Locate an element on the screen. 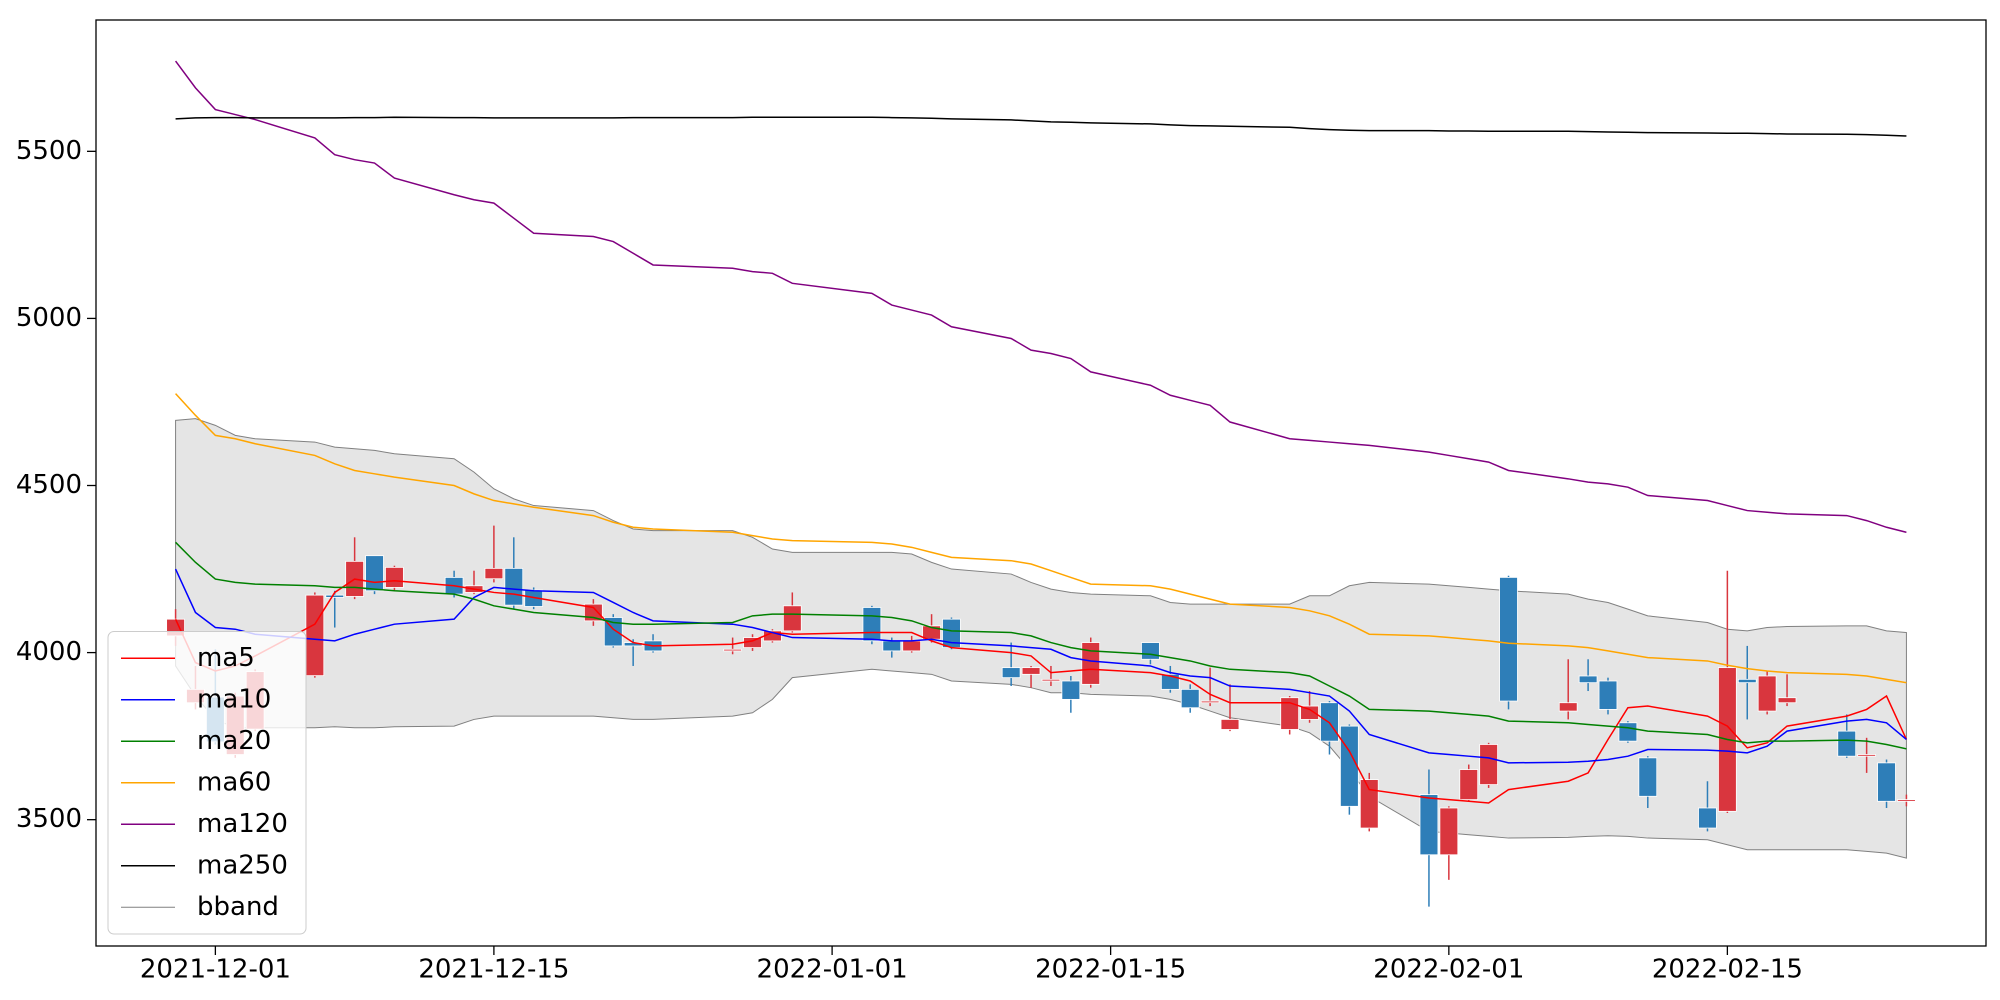 The height and width of the screenshot is (1000, 2000). y-tick-label: 4000 is located at coordinates (49, 652).